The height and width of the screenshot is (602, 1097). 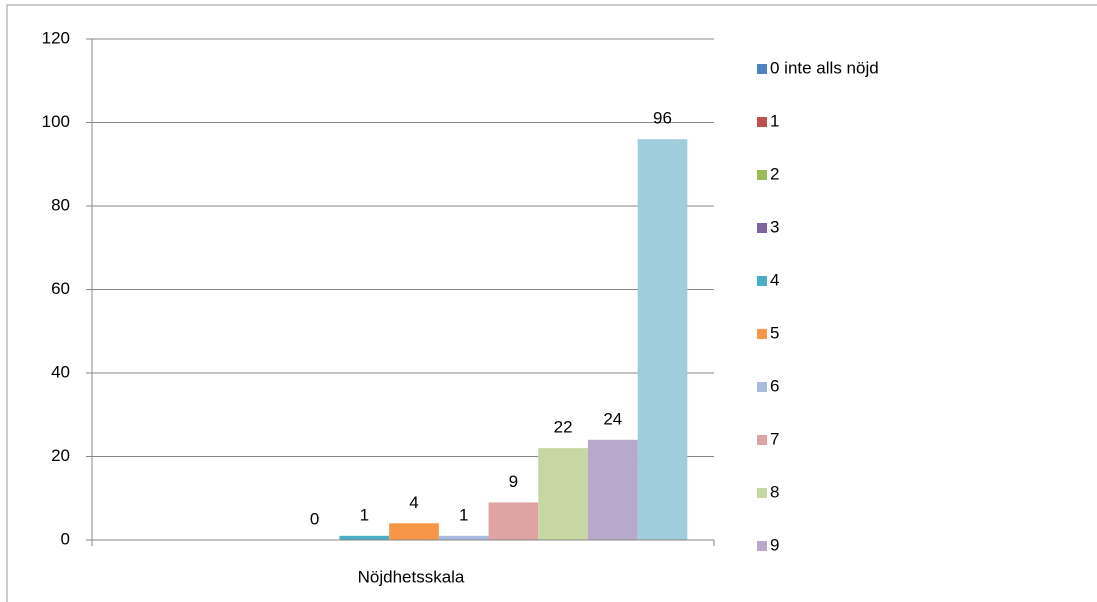 What do you see at coordinates (774, 332) in the screenshot?
I see `legend-label: 5` at bounding box center [774, 332].